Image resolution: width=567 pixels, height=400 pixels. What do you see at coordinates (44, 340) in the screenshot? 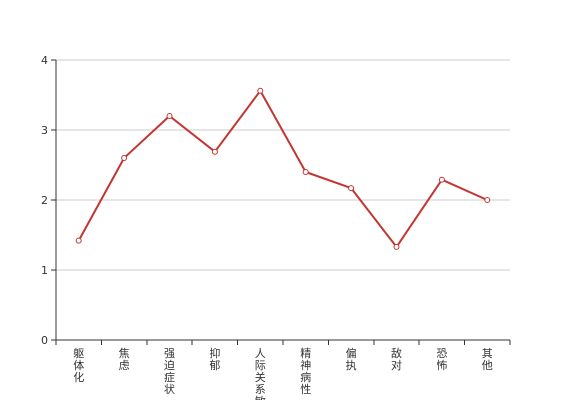
I see `y-tick-label-0: 0` at bounding box center [44, 340].